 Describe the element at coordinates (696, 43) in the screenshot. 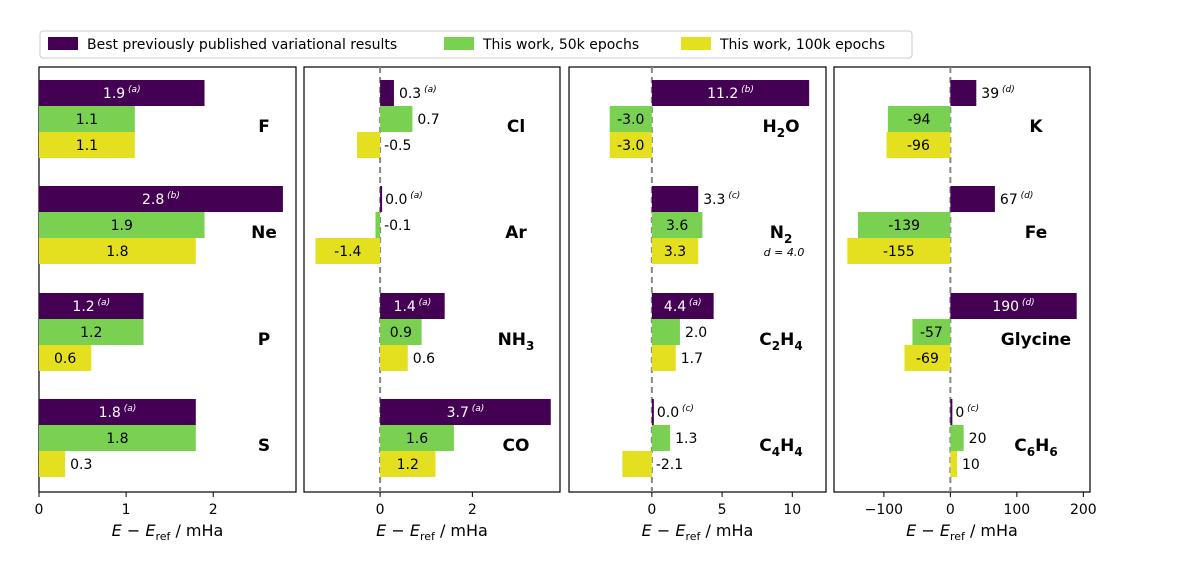

I see `legend-swatch-w100` at that location.